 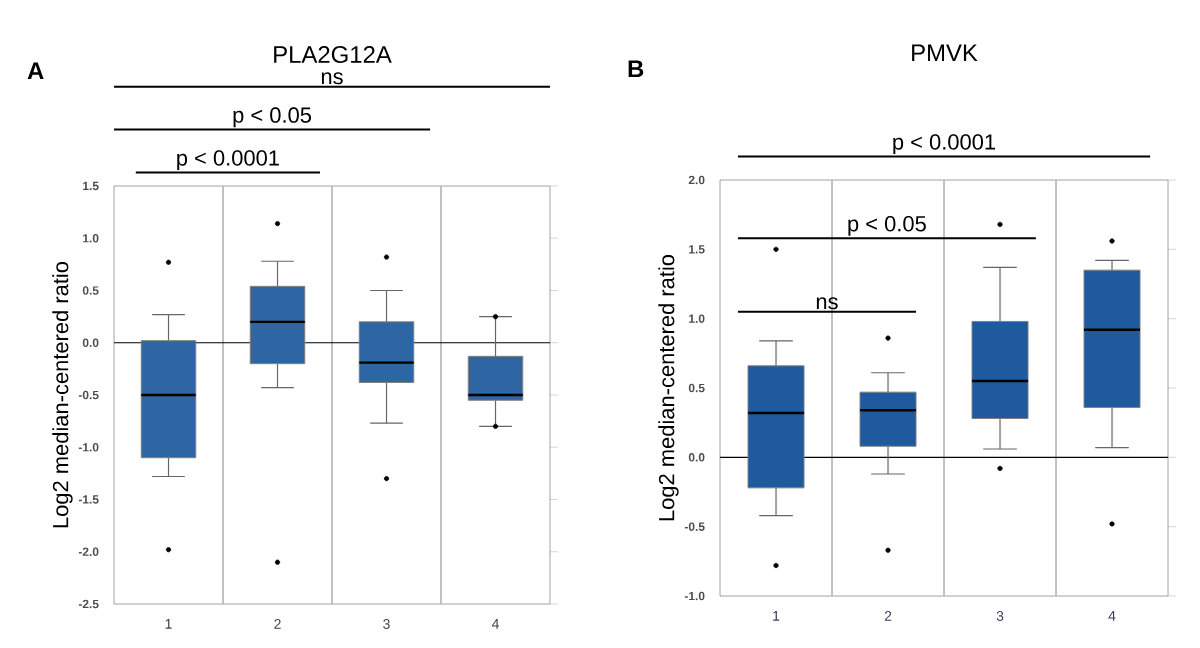 What do you see at coordinates (333, 54) in the screenshot?
I see `chart-title: PLA2G12A` at bounding box center [333, 54].